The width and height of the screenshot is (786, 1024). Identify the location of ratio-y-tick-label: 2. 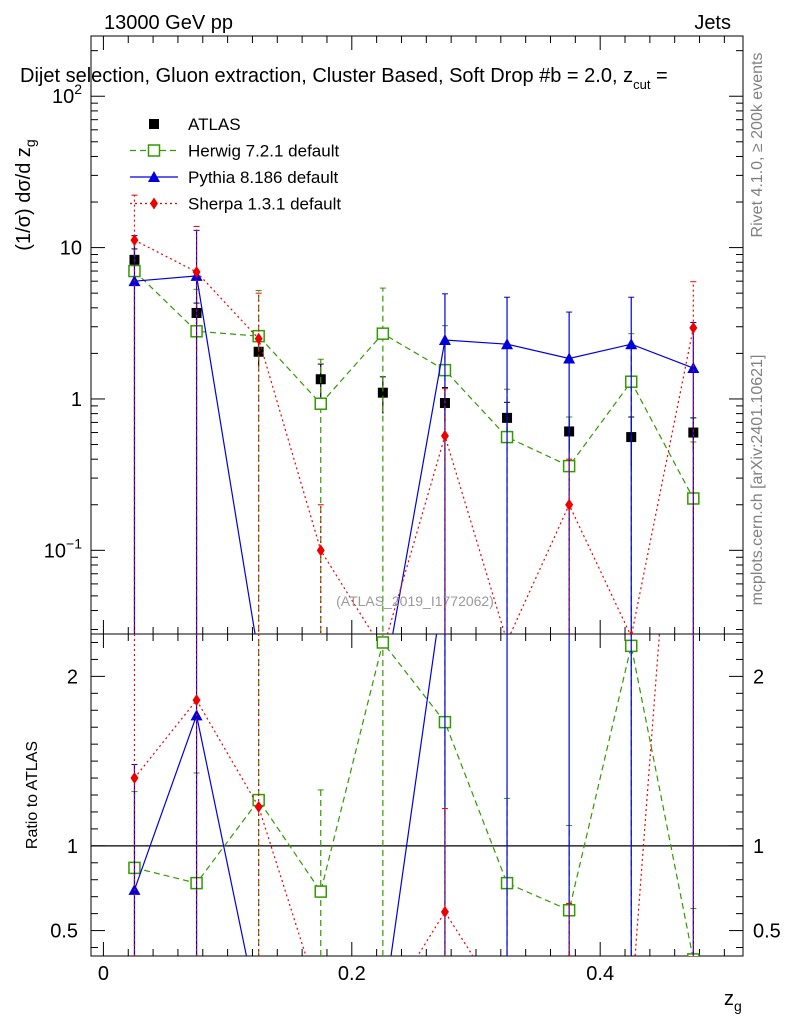
(72, 677).